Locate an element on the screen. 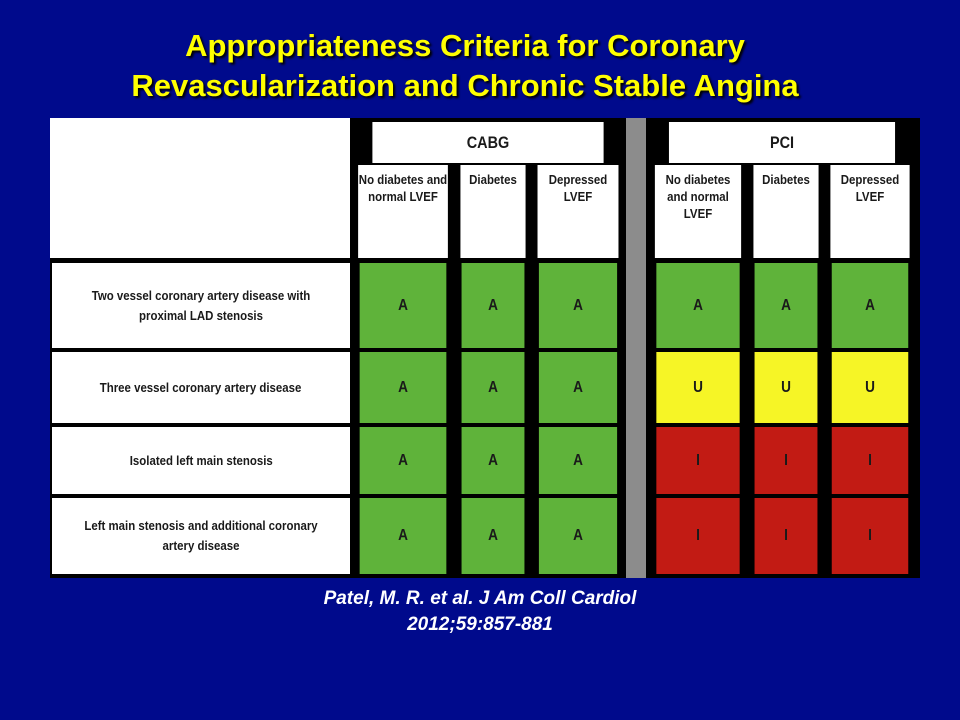  group-divider is located at coordinates (636, 348).